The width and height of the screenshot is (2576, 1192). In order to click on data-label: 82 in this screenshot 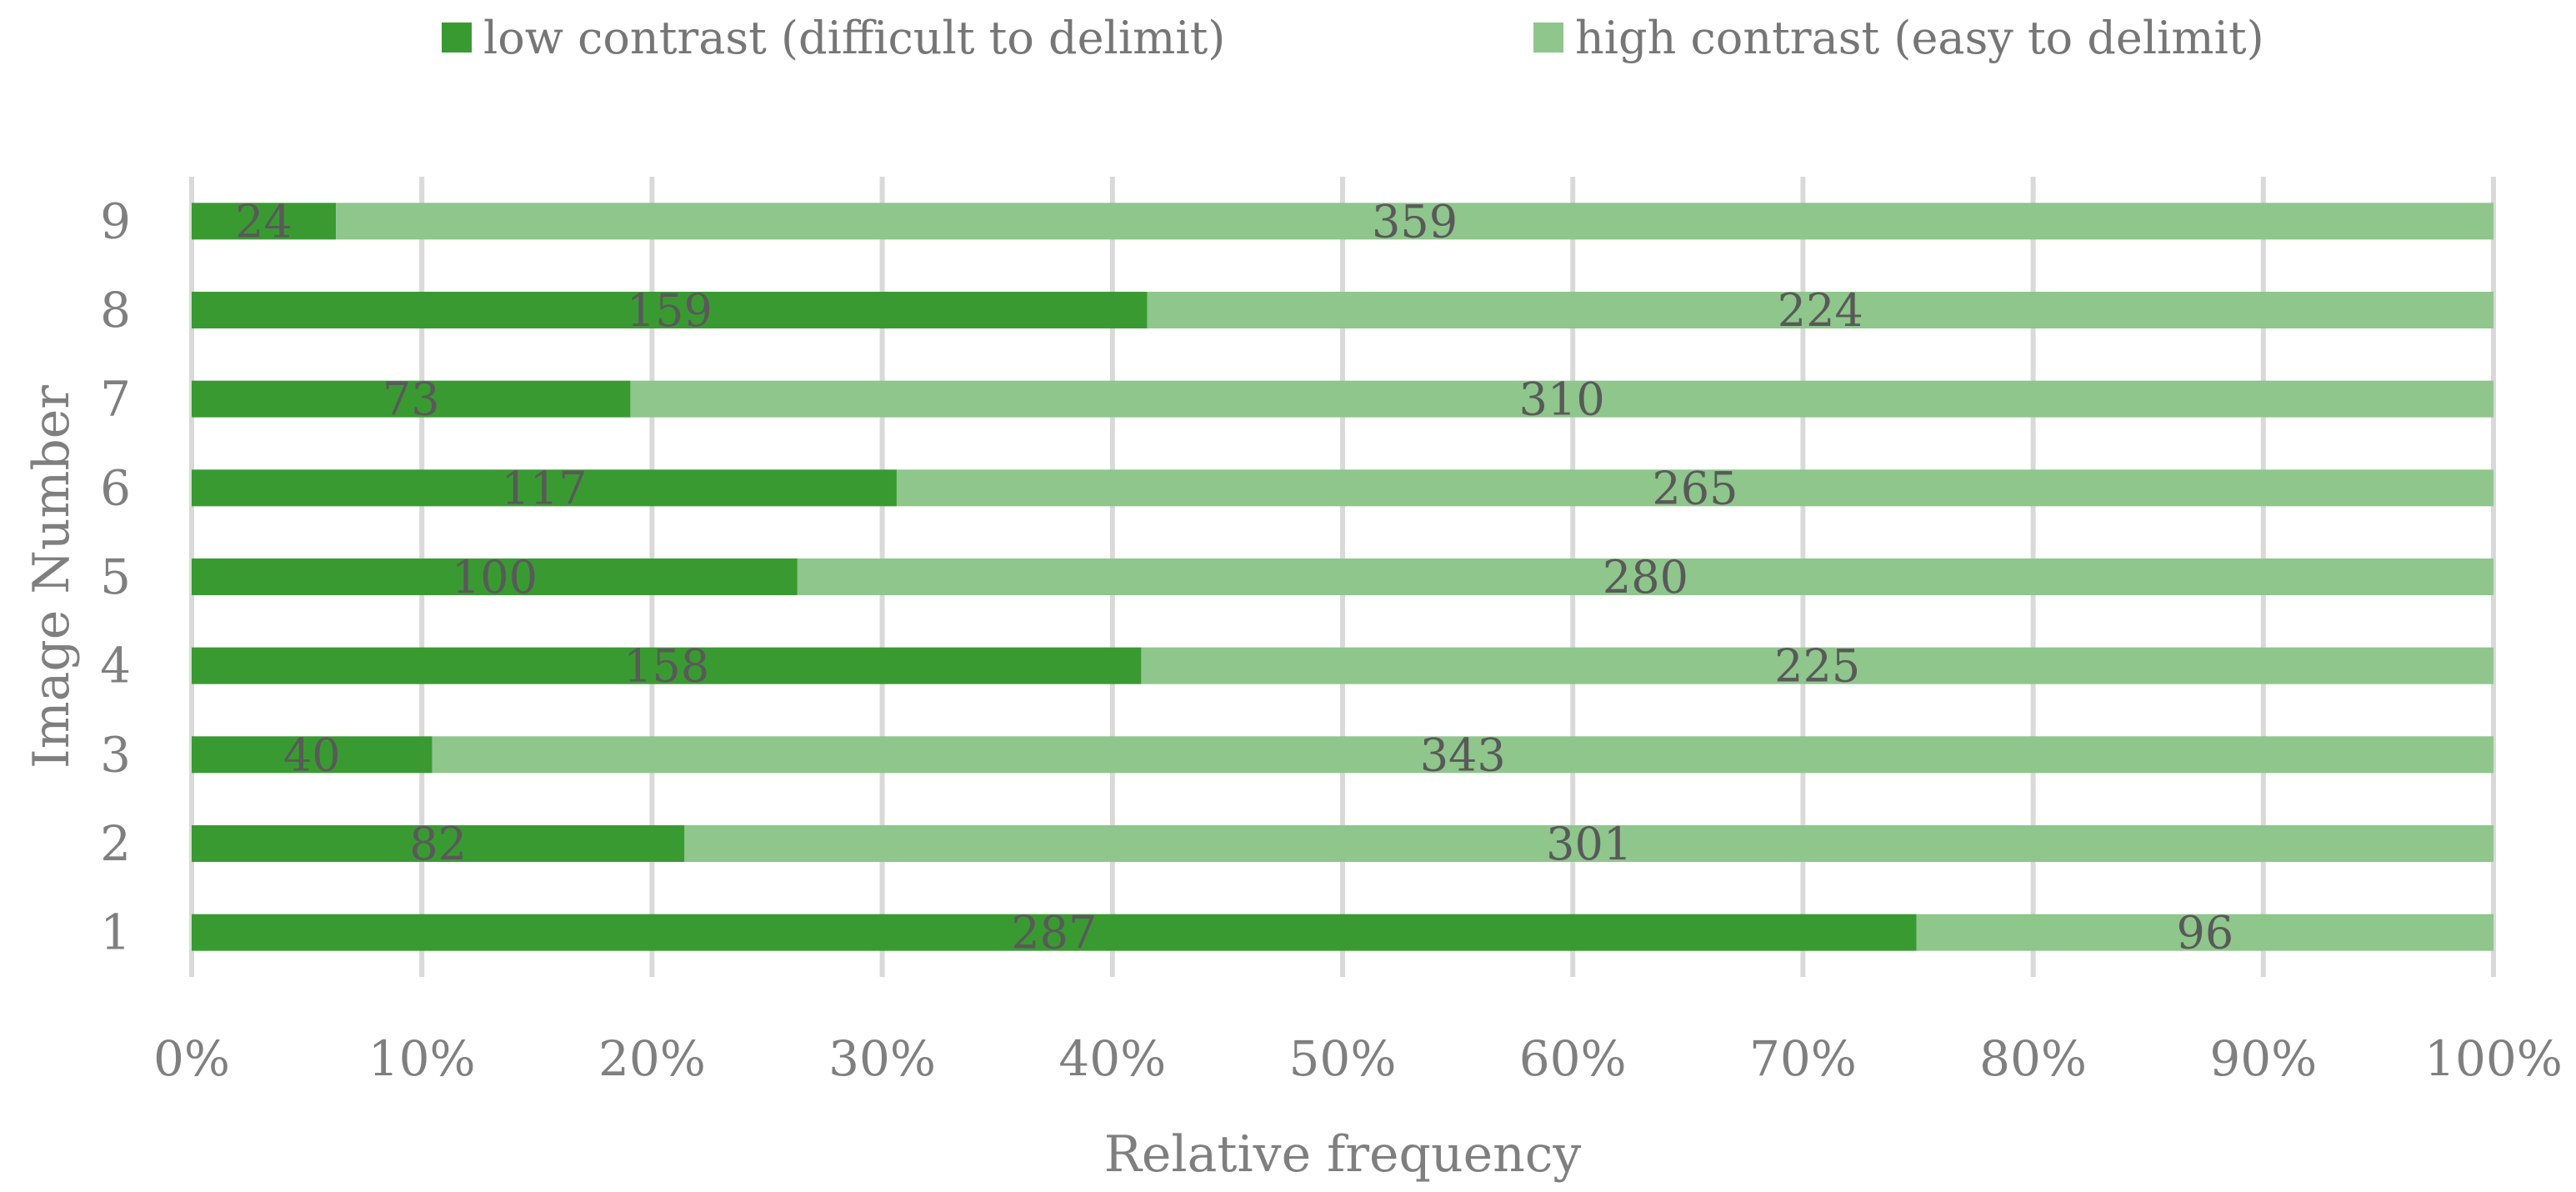, I will do `click(438, 844)`.